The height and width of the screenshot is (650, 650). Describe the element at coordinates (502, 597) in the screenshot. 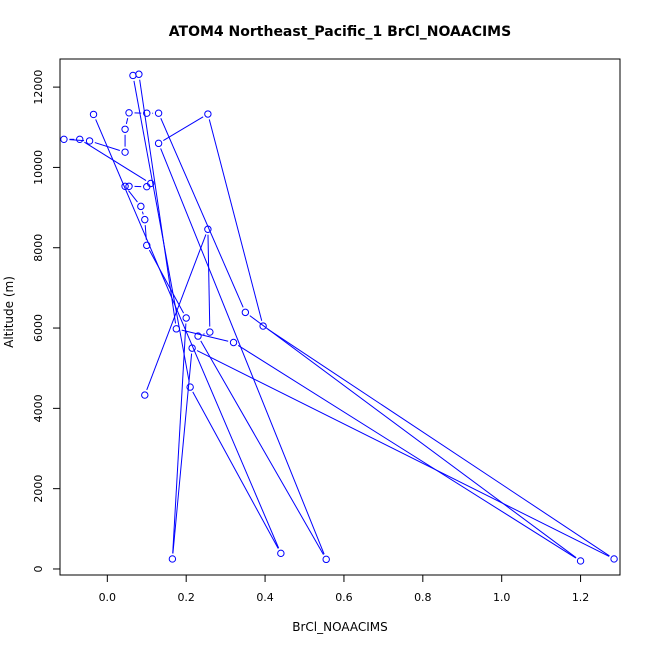

I see `x-tick-label: 1.0` at that location.